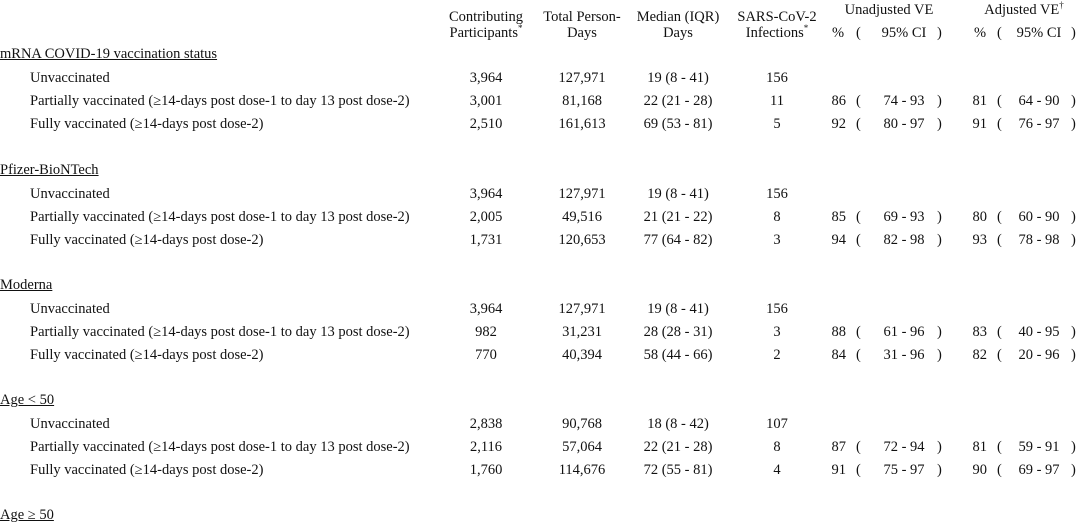 The image size is (1080, 526). I want to click on unadjusted-ve-cell: 86, so click(839, 101).